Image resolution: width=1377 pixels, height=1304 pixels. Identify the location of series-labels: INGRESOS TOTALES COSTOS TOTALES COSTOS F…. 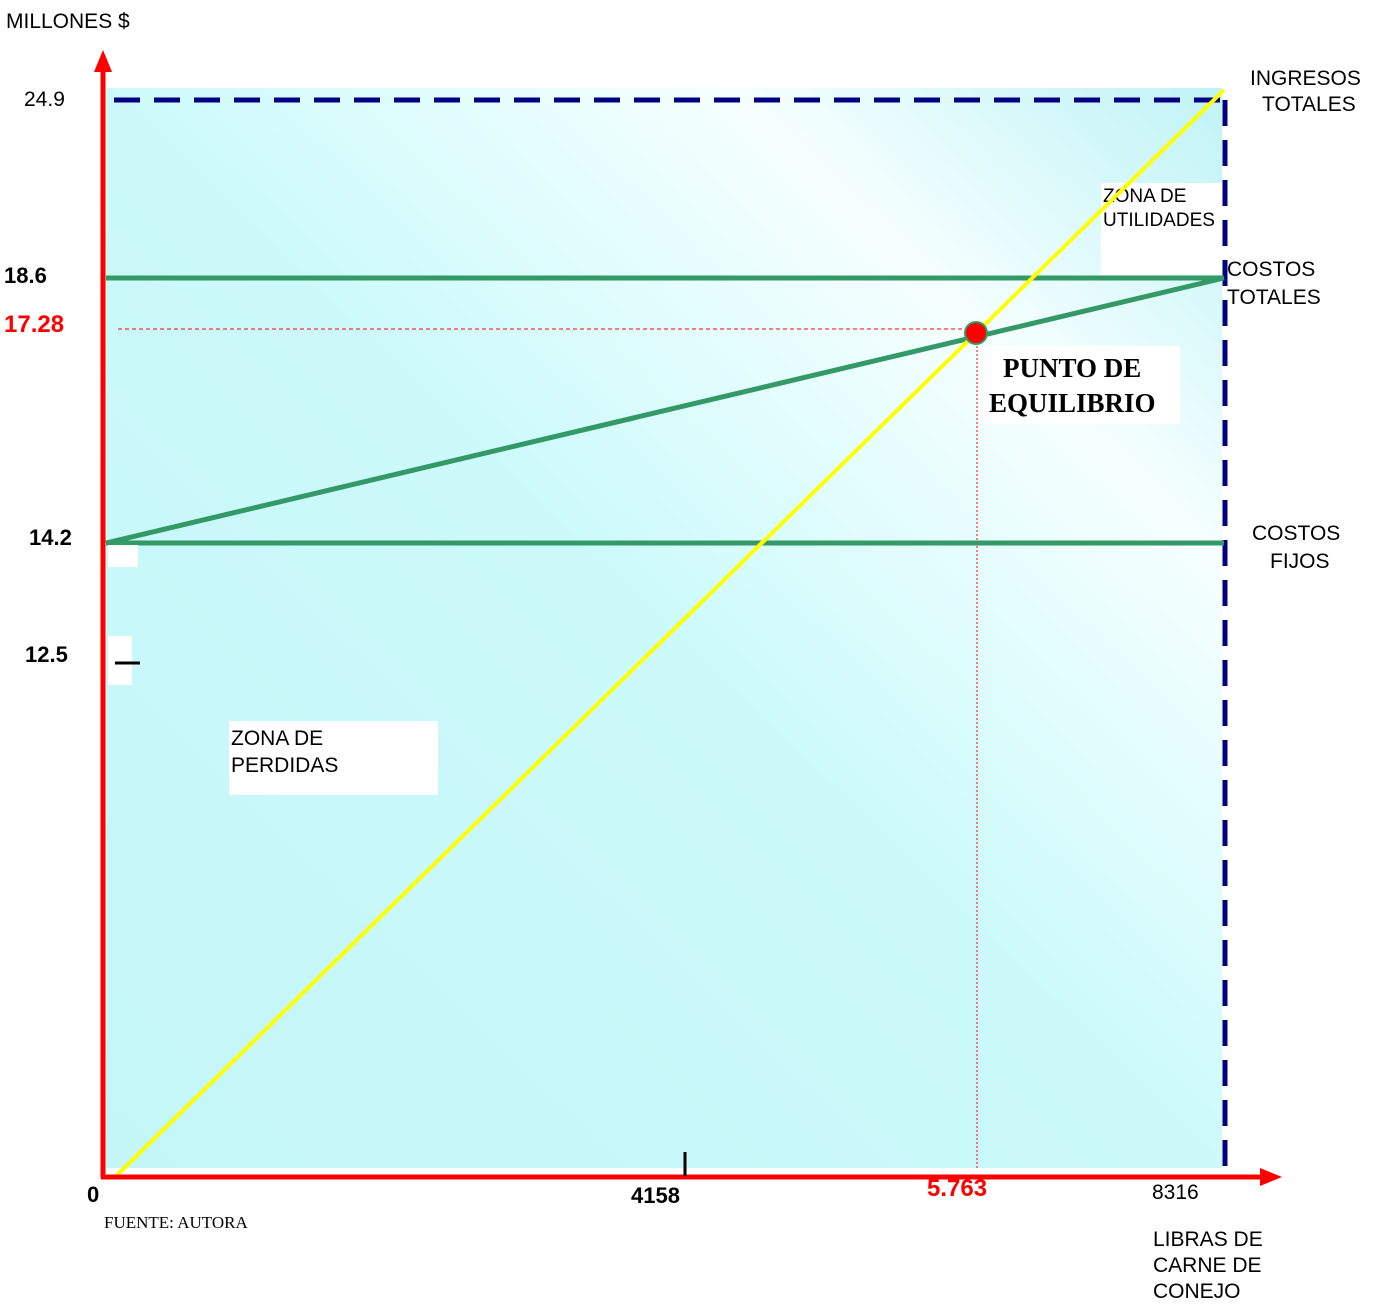
(1294, 320).